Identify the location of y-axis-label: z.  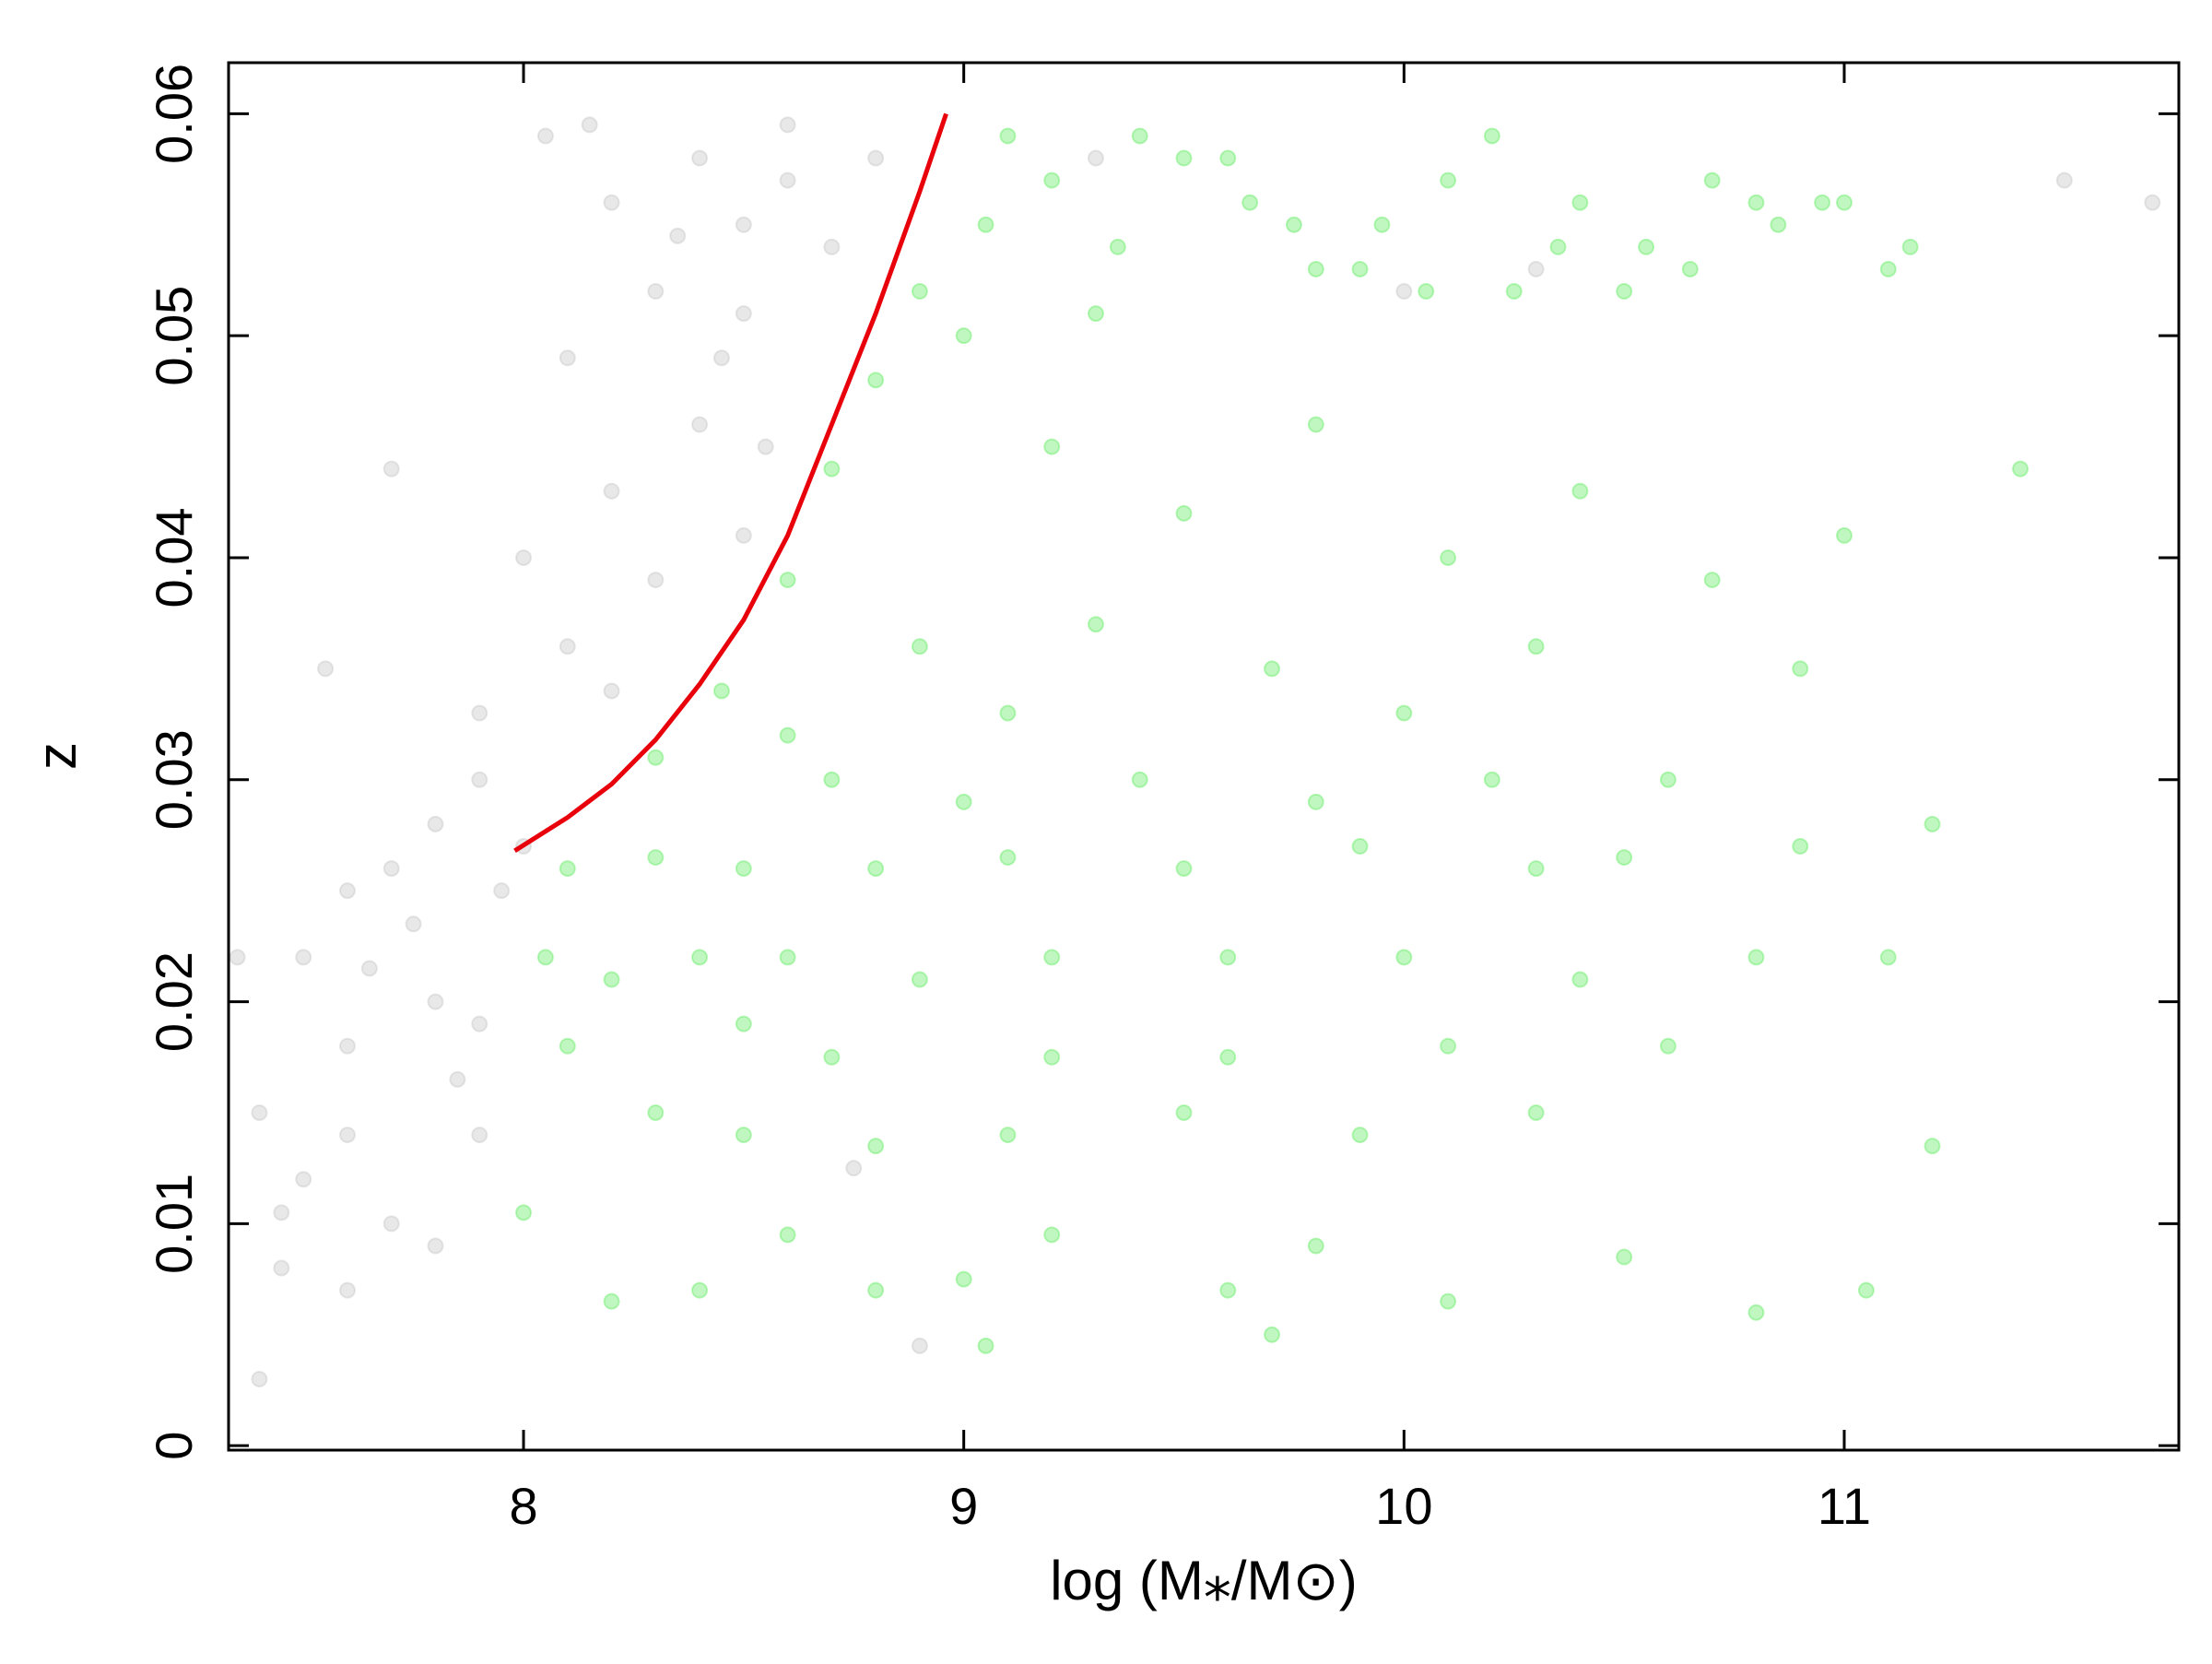
(57, 756).